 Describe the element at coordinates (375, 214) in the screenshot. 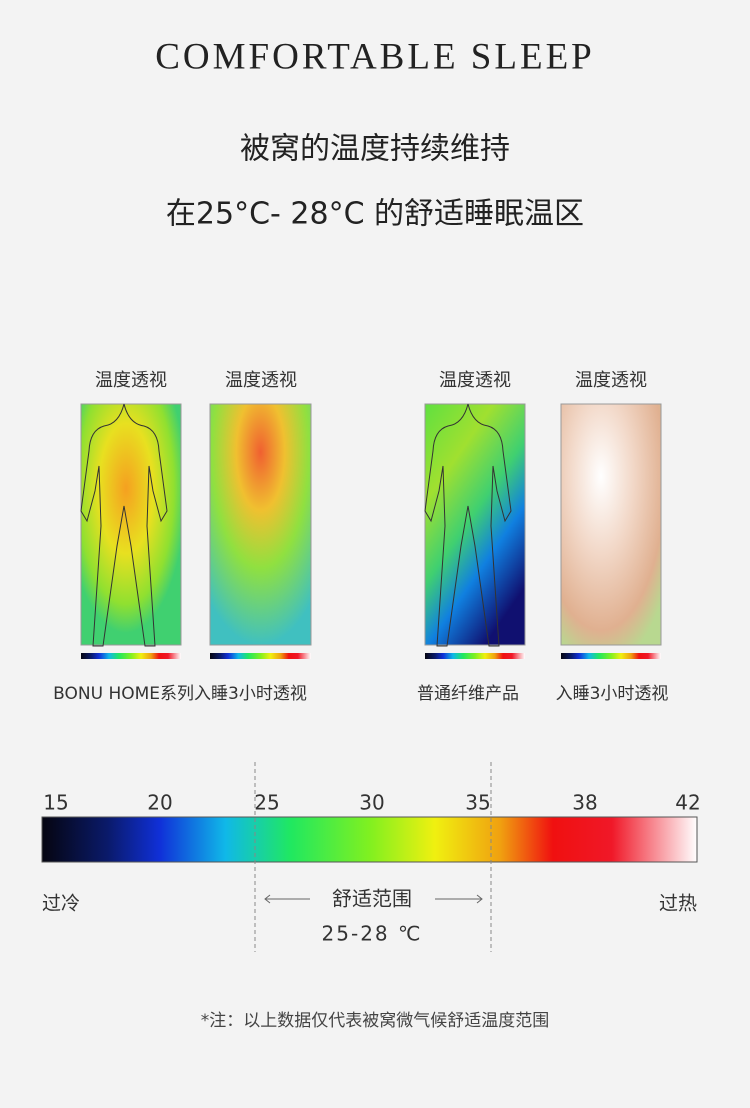

I see `headline: 在25°C- 28°C 的舒适睡眠温区` at that location.